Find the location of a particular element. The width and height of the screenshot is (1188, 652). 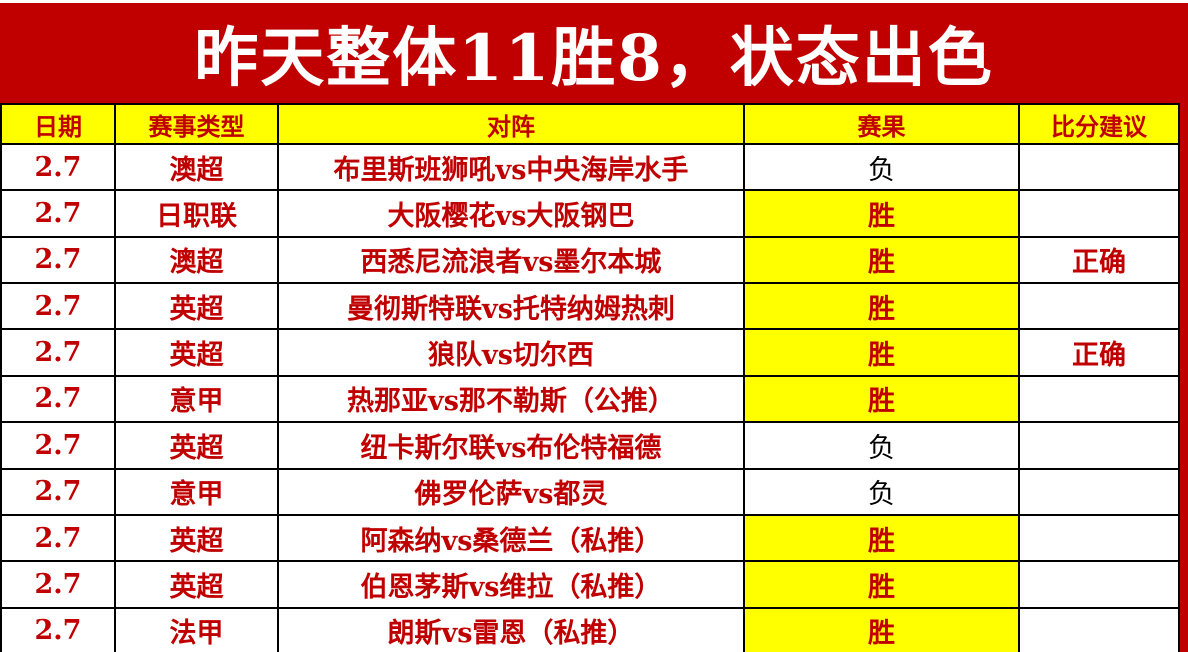

league-cell: 法甲 is located at coordinates (197, 630).